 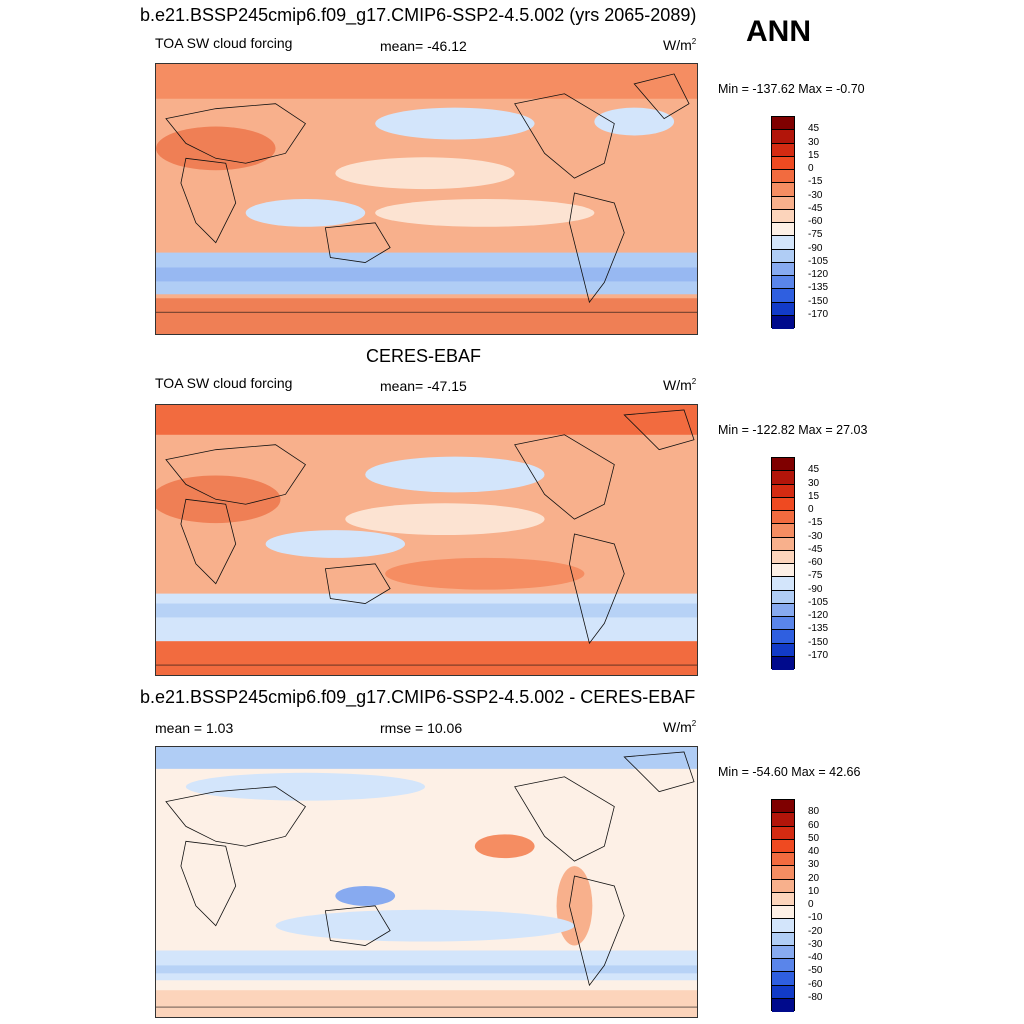 What do you see at coordinates (680, 45) in the screenshot?
I see `panel1-units: W/m2` at bounding box center [680, 45].